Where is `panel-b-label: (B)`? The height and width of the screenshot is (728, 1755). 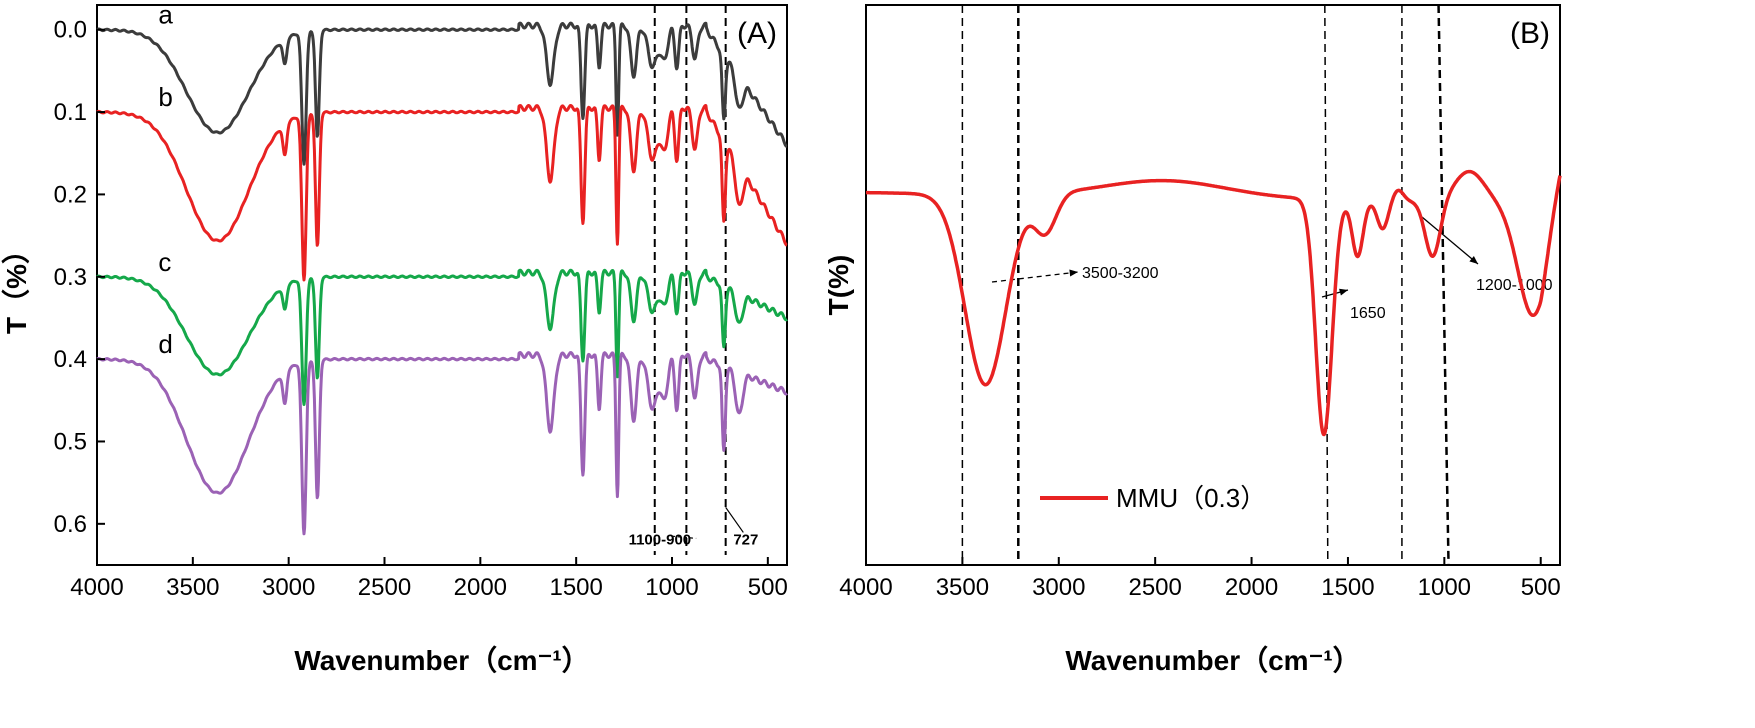
panel-b-label: (B) is located at coordinates (1530, 33).